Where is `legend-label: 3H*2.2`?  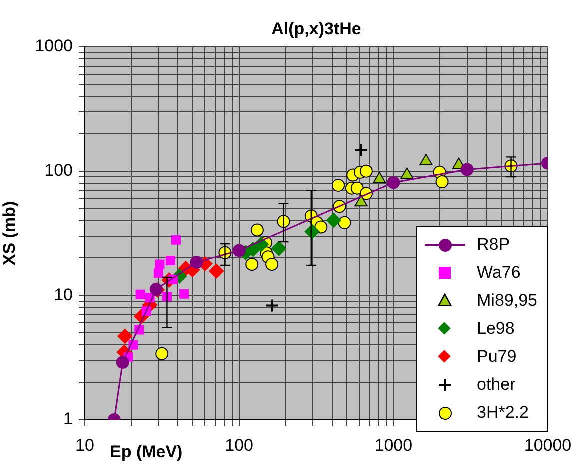
legend-label: 3H*2.2 is located at coordinates (503, 413).